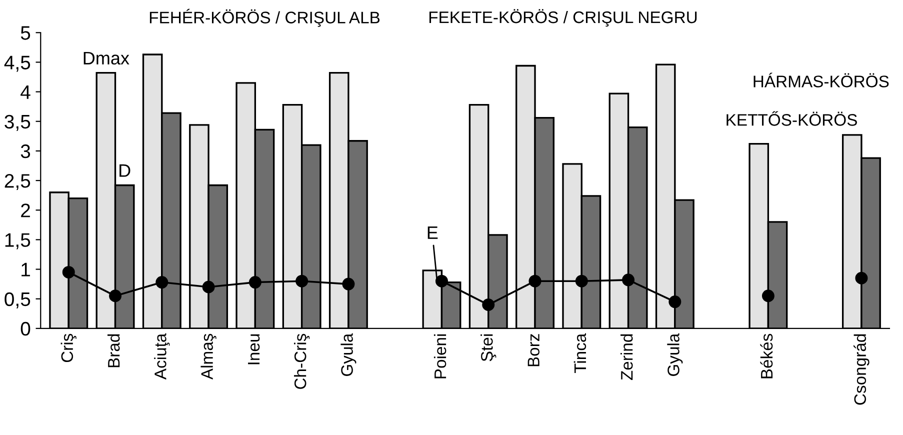  I want to click on x-tick-label: Ştei, so click(488, 348).